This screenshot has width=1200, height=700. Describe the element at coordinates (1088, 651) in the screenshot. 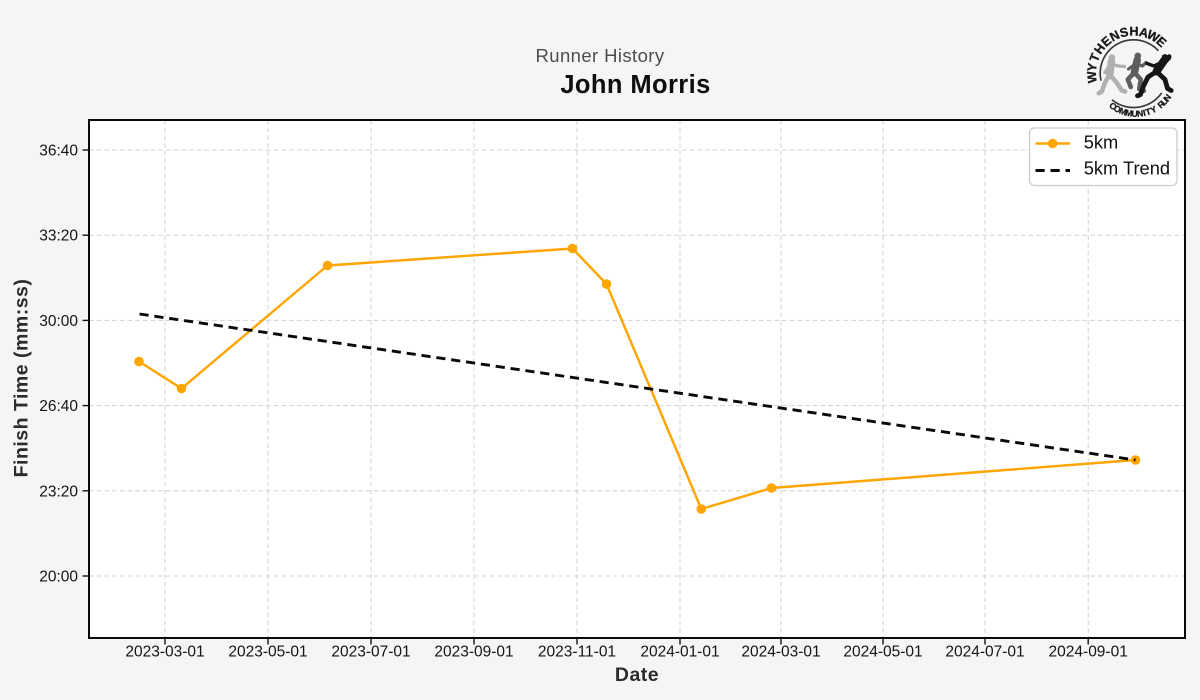

I see `svg-text: 2024-09-01` at that location.